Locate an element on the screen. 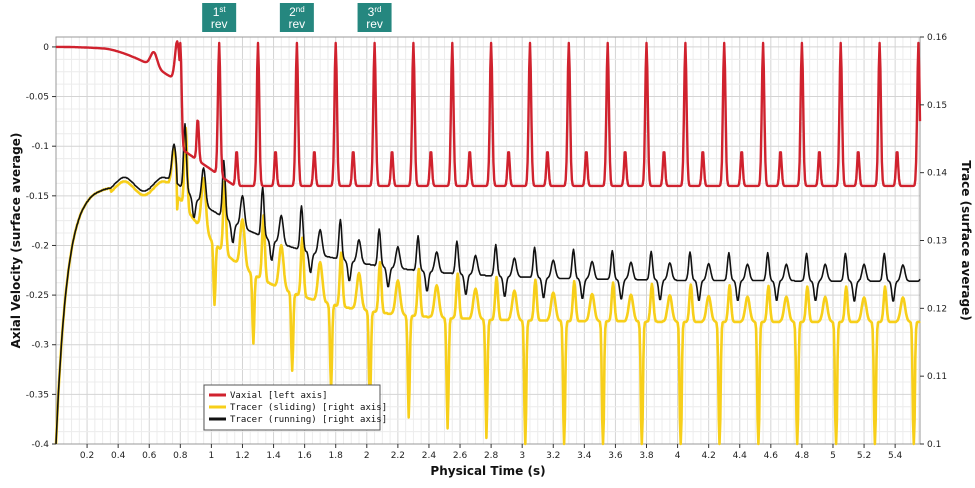 This screenshot has width=975, height=488. rev-marker-suffix: st is located at coordinates (222, 9).